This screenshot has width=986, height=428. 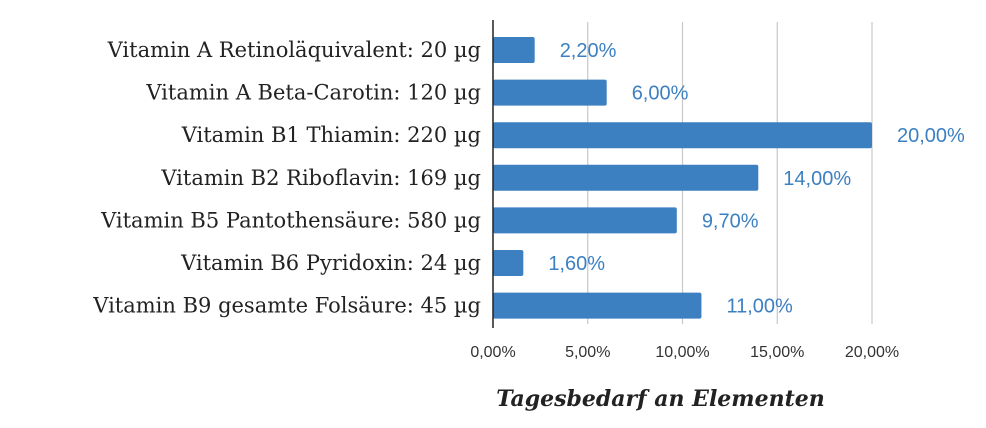 I want to click on x-tick-label: 20,00%, so click(x=872, y=352).